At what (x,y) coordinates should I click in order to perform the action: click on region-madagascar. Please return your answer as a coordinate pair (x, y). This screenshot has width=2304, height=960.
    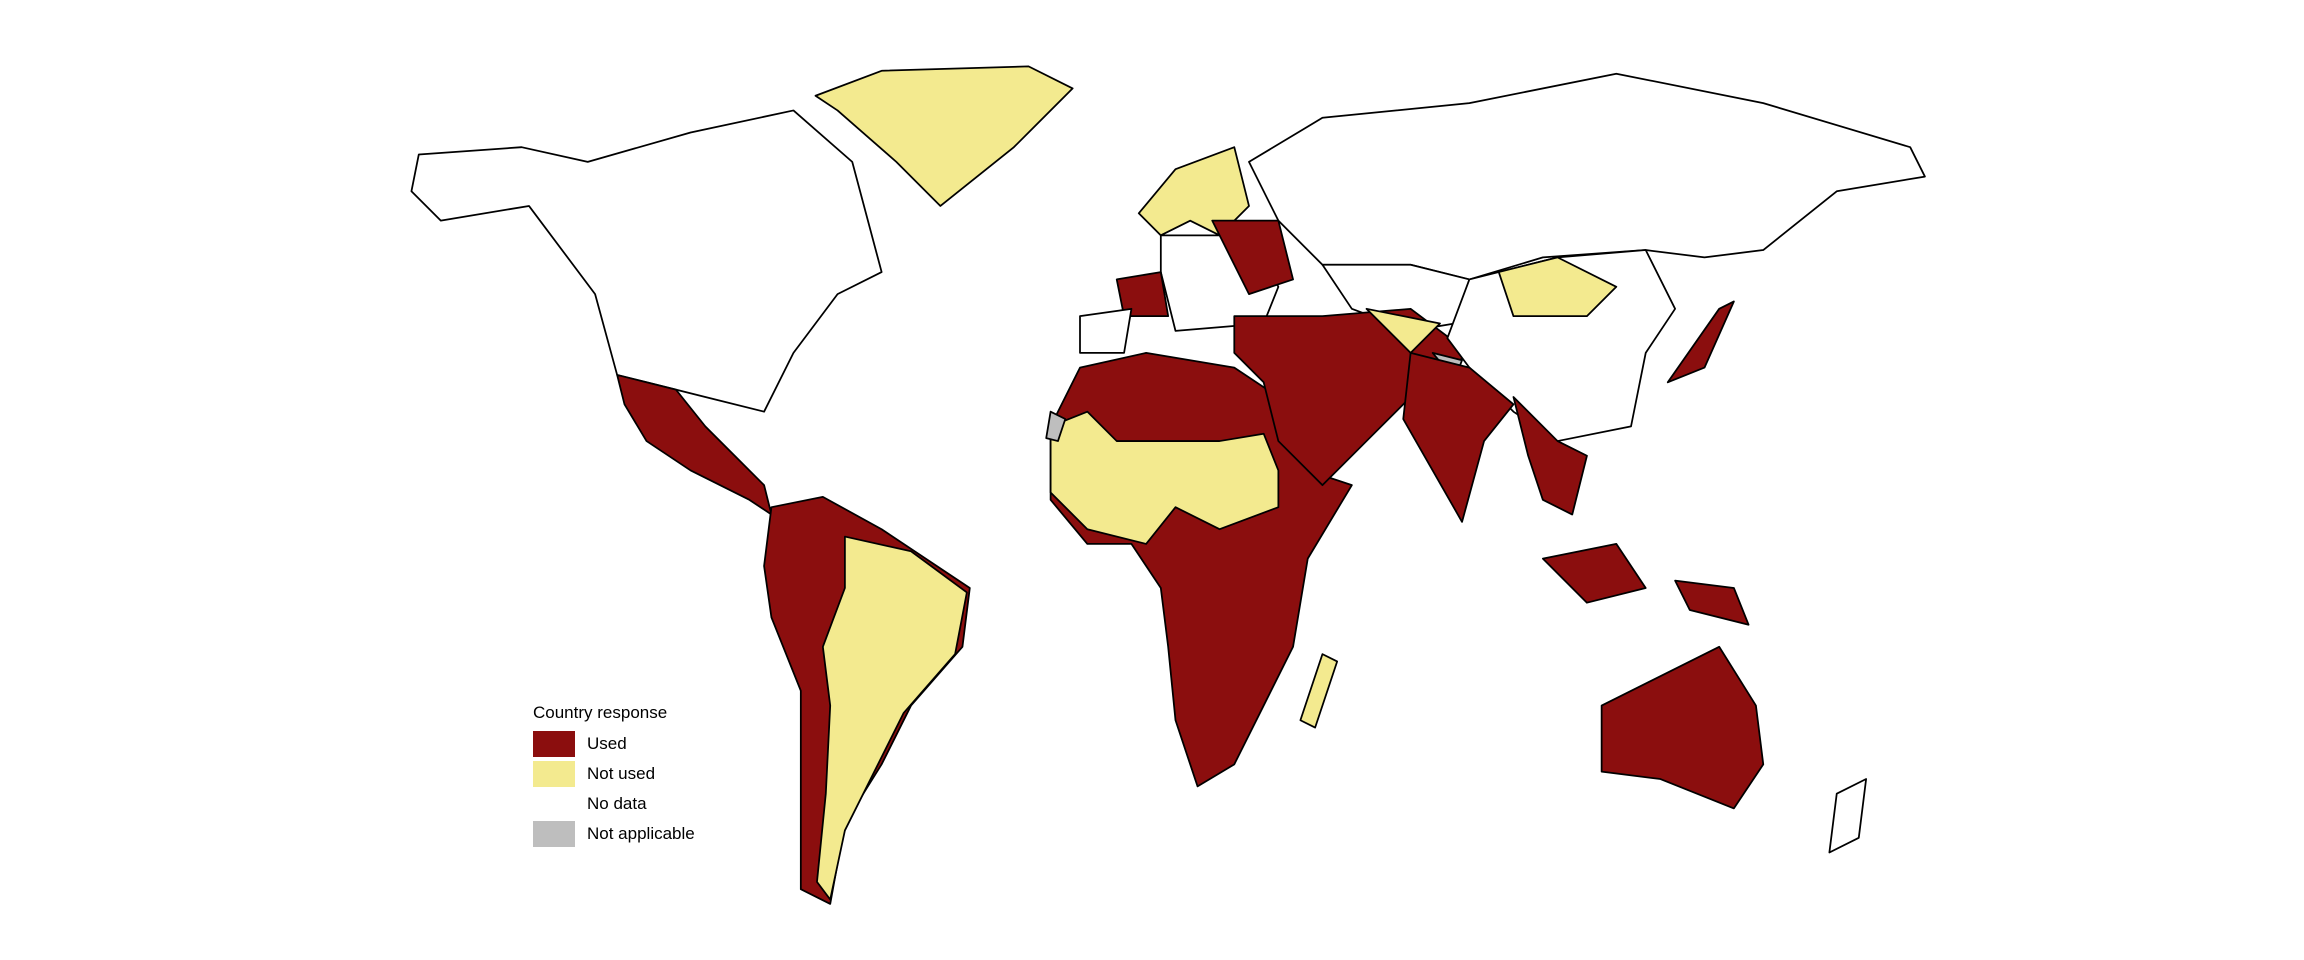
    Looking at the image, I should click on (1319, 691).